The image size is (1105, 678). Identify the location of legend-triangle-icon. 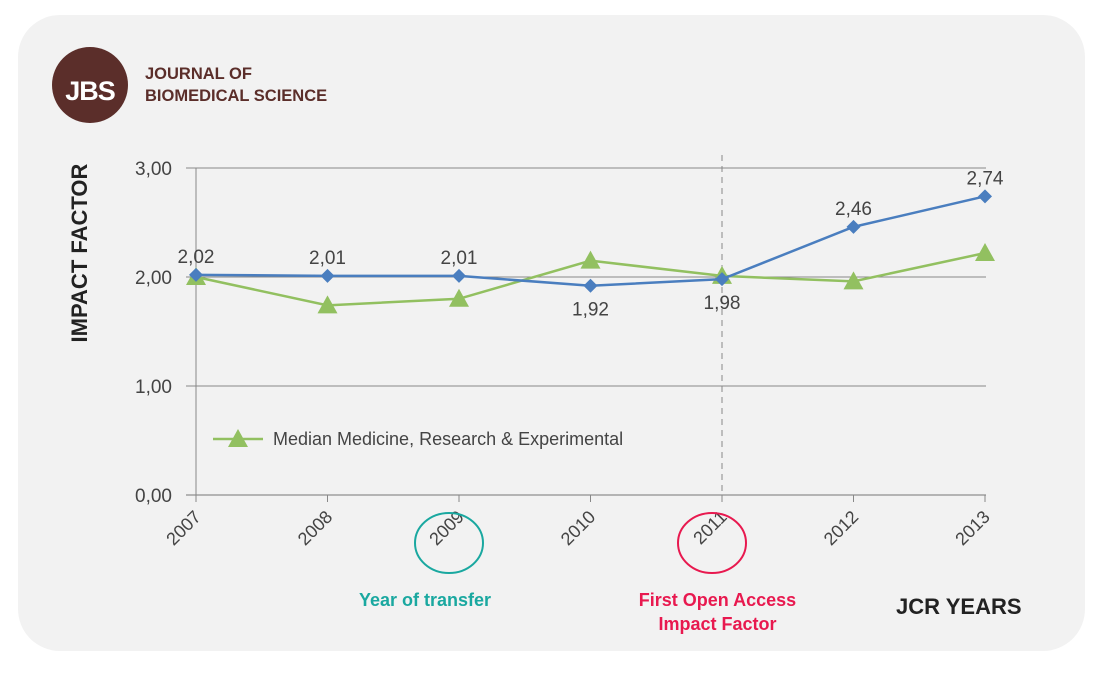
(238, 438).